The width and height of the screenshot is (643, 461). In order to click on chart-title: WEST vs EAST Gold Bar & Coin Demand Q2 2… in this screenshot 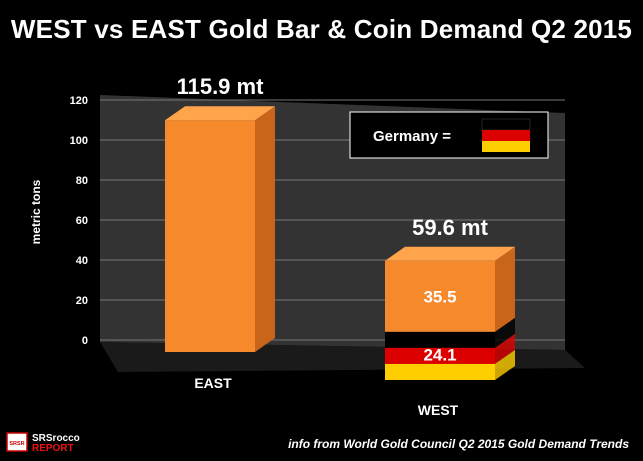, I will do `click(321, 29)`.